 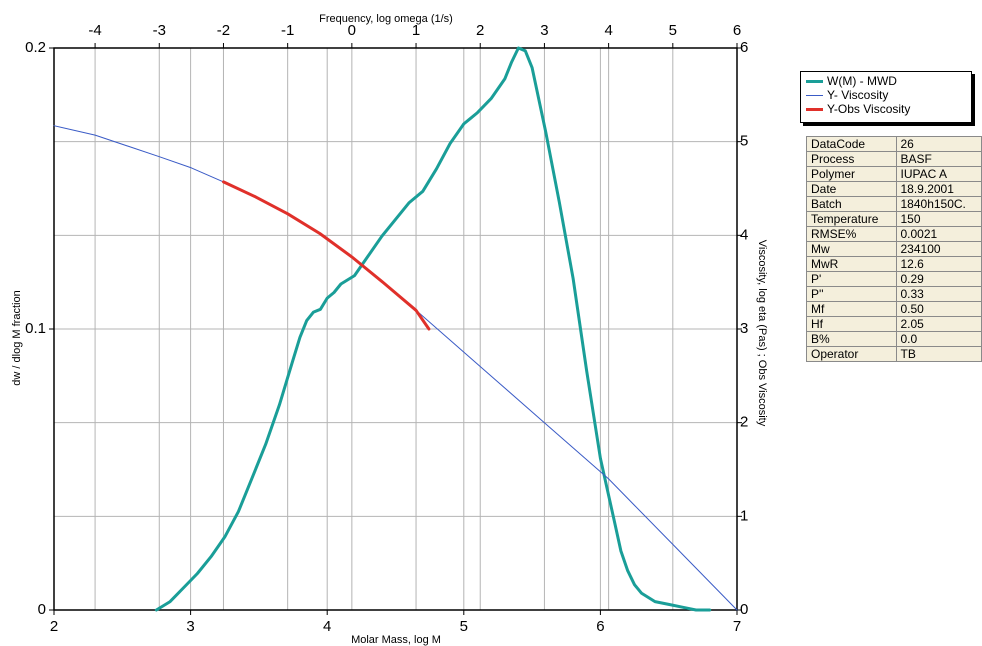 I want to click on right-tick-label: 1, so click(x=744, y=515).